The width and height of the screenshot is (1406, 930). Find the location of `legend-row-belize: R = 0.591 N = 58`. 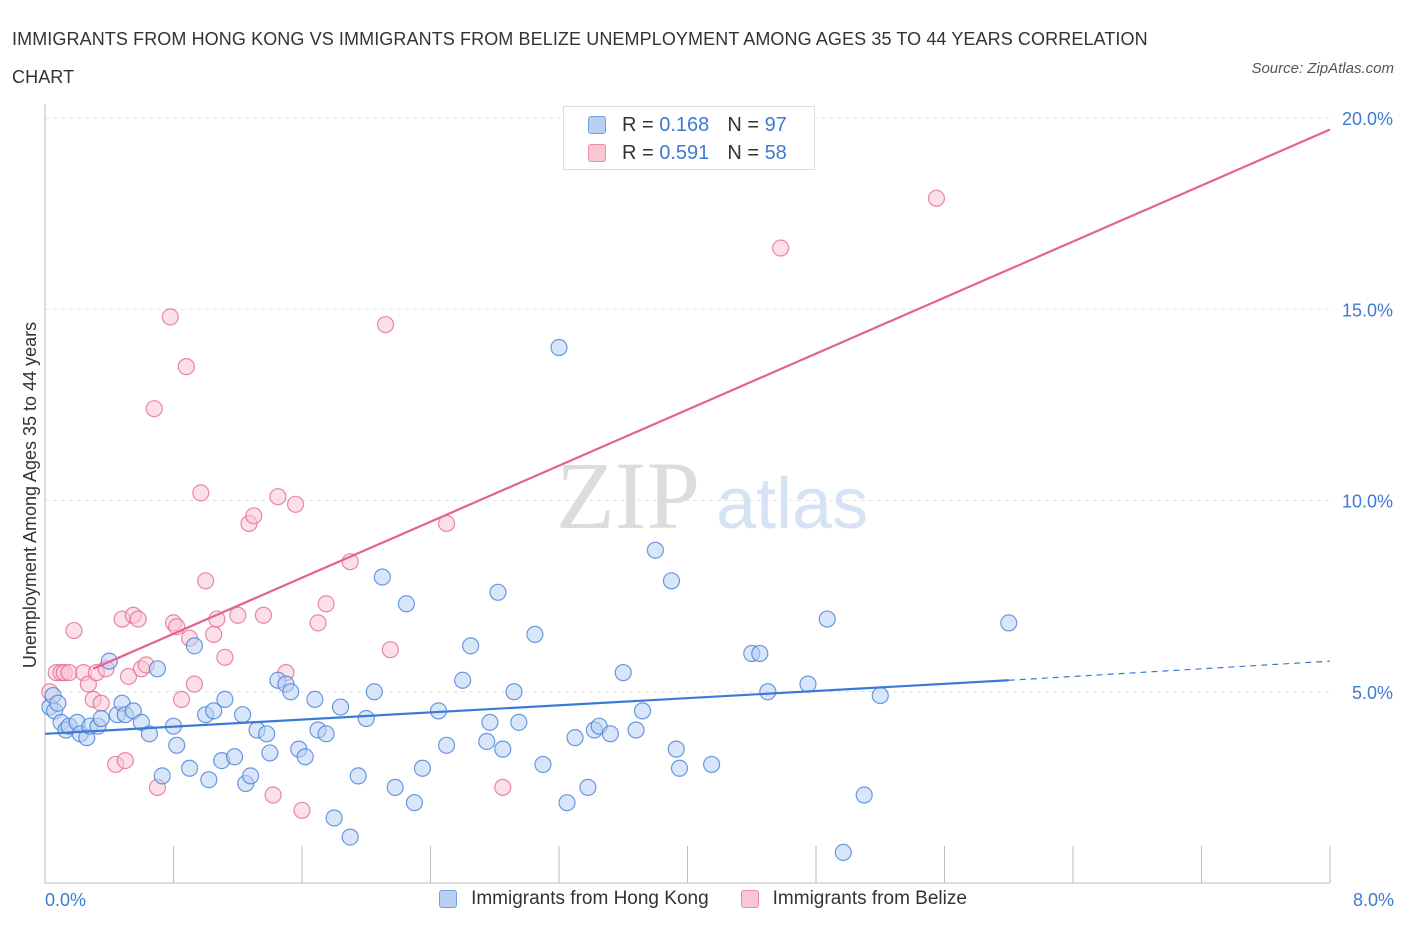

legend-row-belize: R = 0.591 N = 58 is located at coordinates (687, 153).